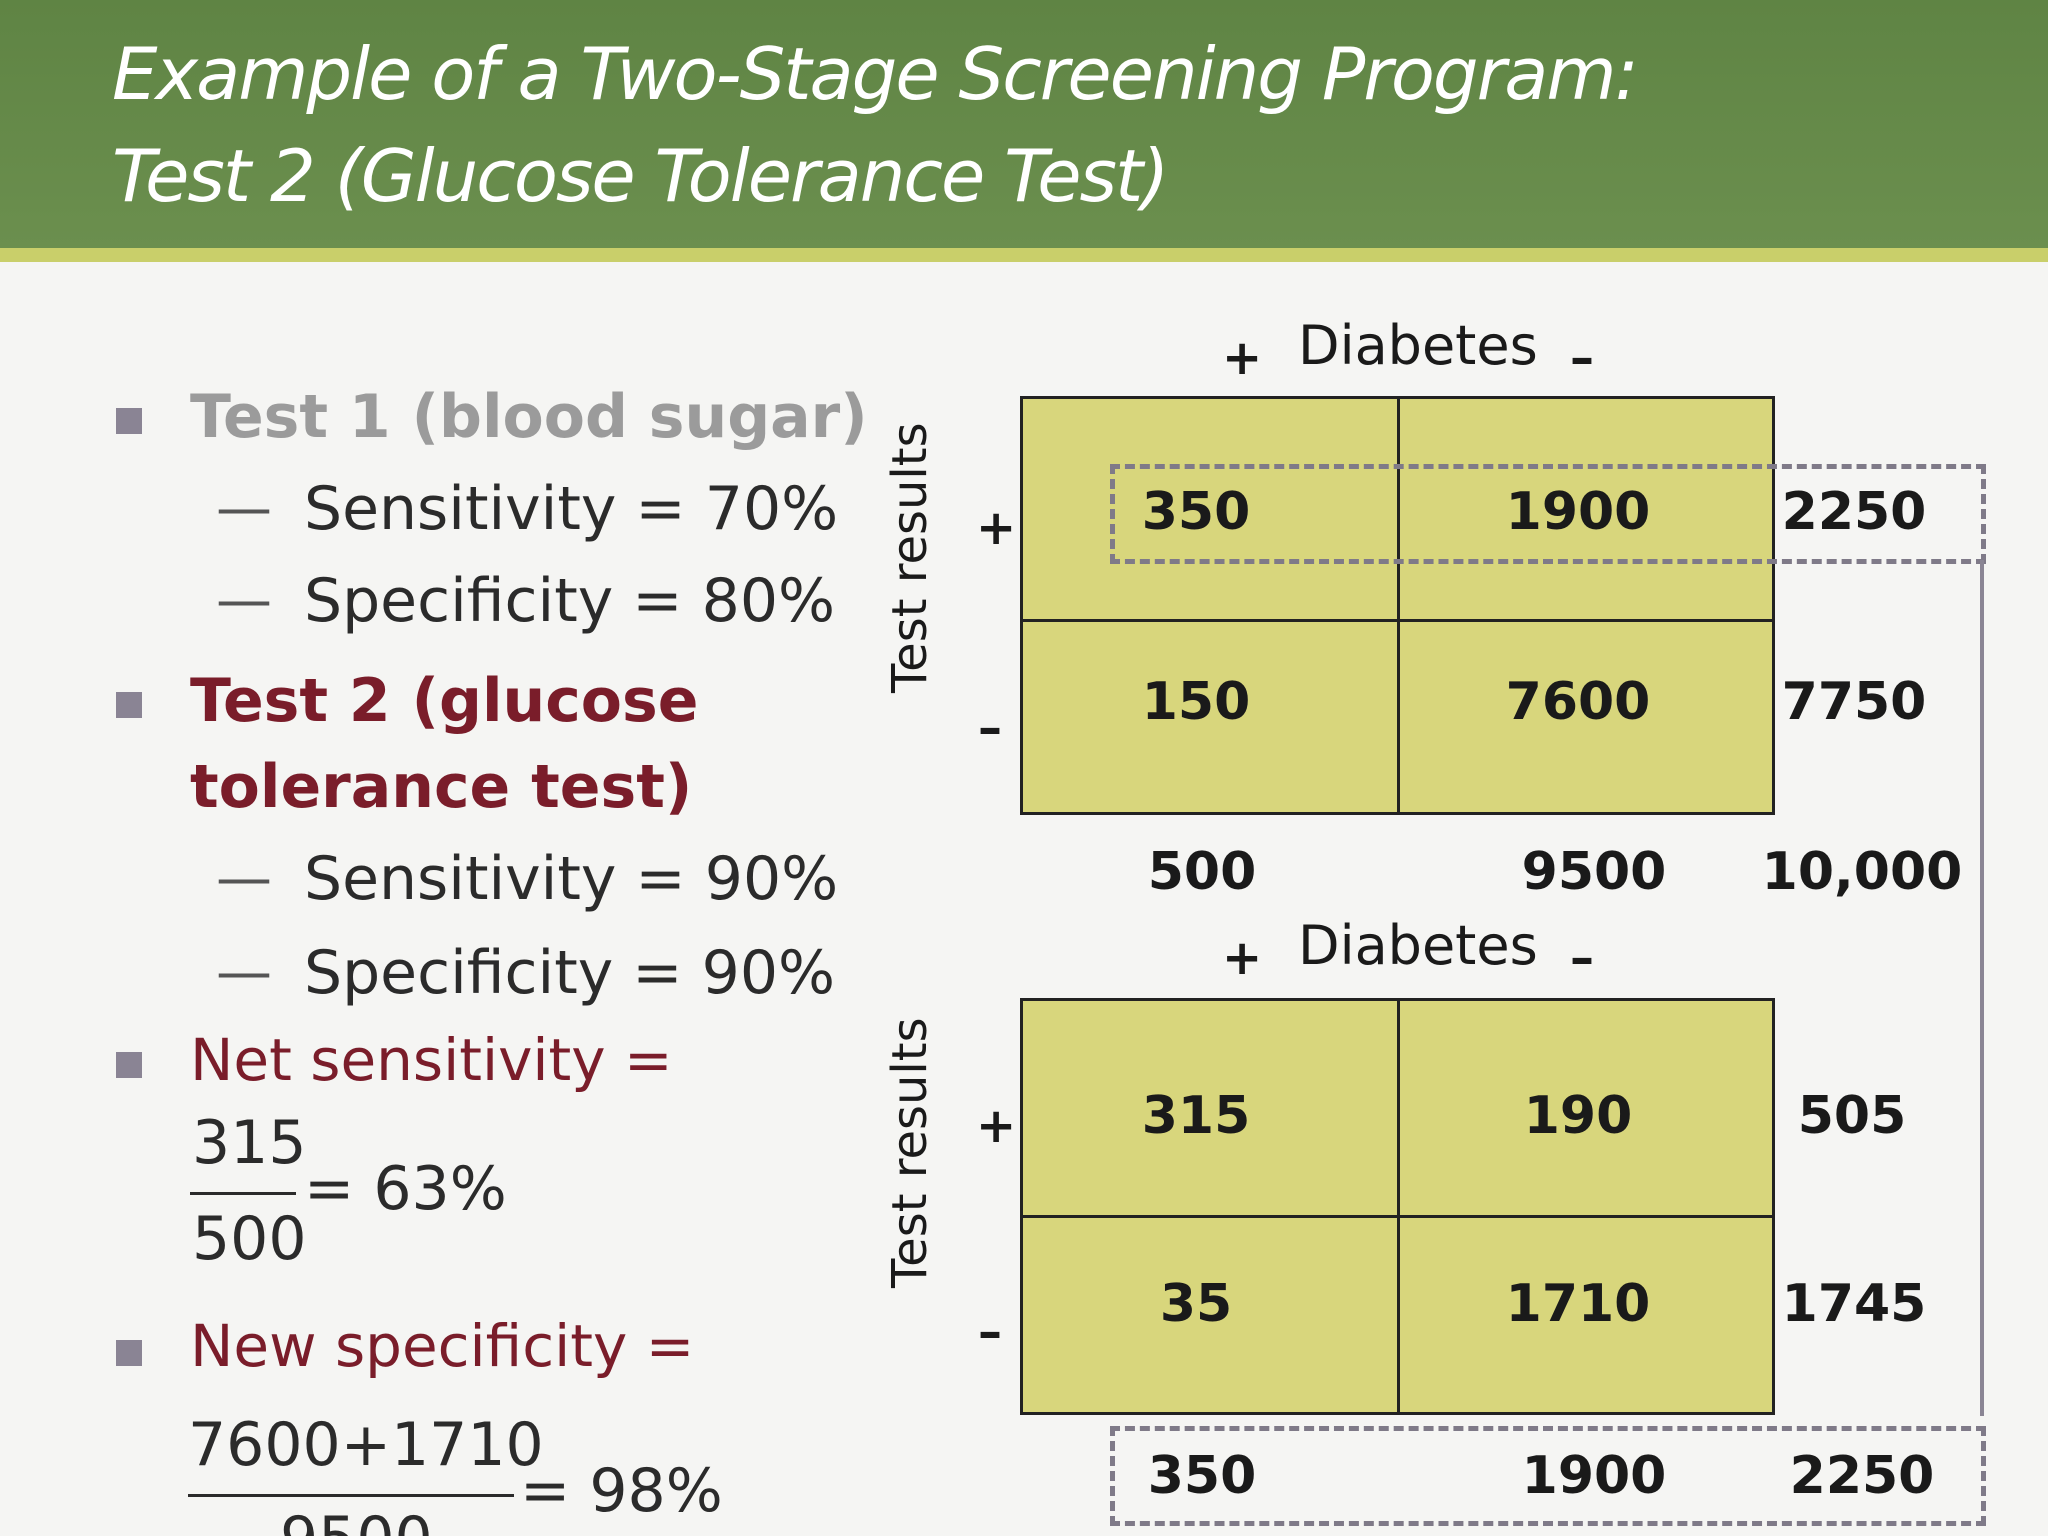 Image resolution: width=2048 pixels, height=1536 pixels. I want to click on test1-label: Test 1 (blood sugar), so click(529, 417).